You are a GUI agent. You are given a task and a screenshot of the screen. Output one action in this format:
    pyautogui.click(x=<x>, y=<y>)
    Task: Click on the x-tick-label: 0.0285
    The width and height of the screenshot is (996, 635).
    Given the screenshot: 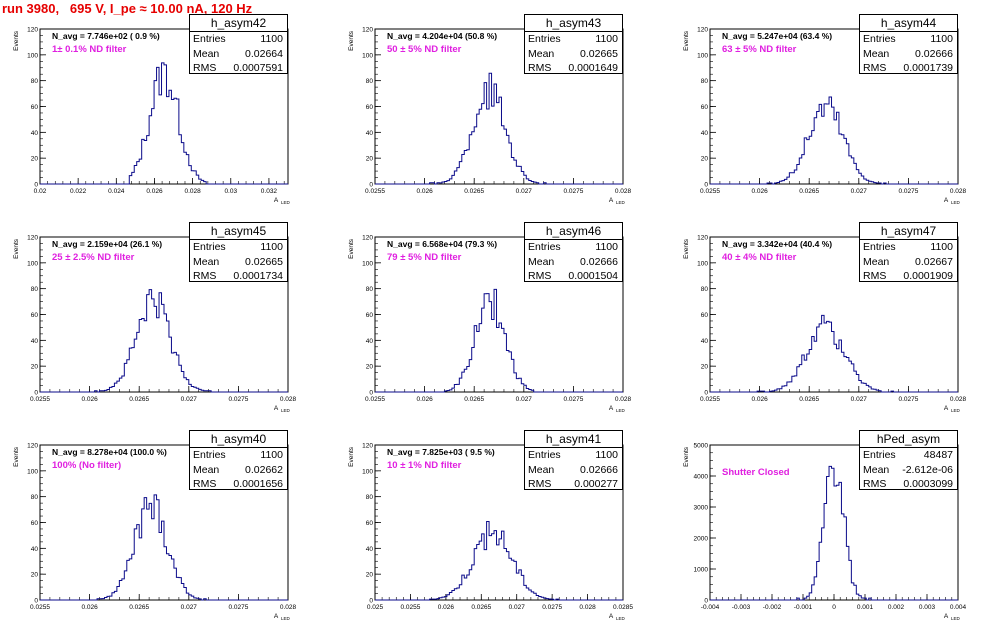 What is the action you would take?
    pyautogui.click(x=623, y=607)
    